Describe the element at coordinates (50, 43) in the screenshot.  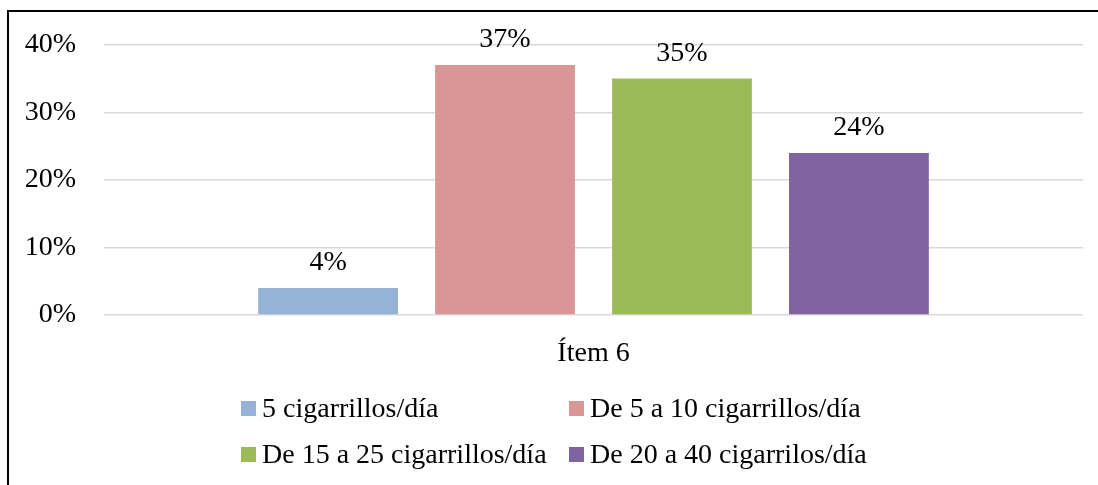
I see `y-tick-label: 40%` at that location.